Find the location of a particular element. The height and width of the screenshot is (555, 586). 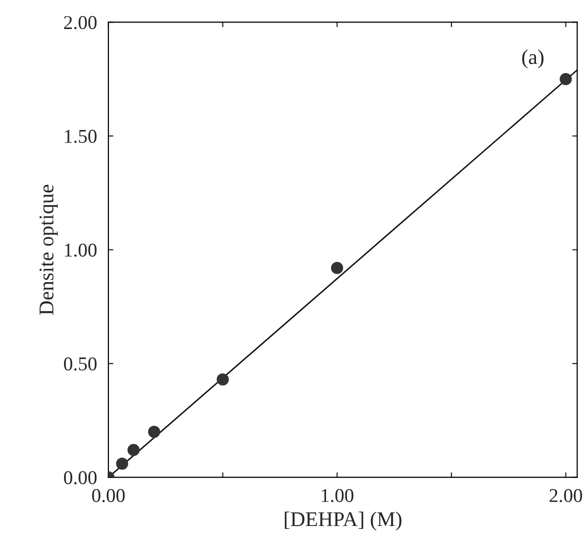

y-axis-title: Densite optique is located at coordinates (48, 249).